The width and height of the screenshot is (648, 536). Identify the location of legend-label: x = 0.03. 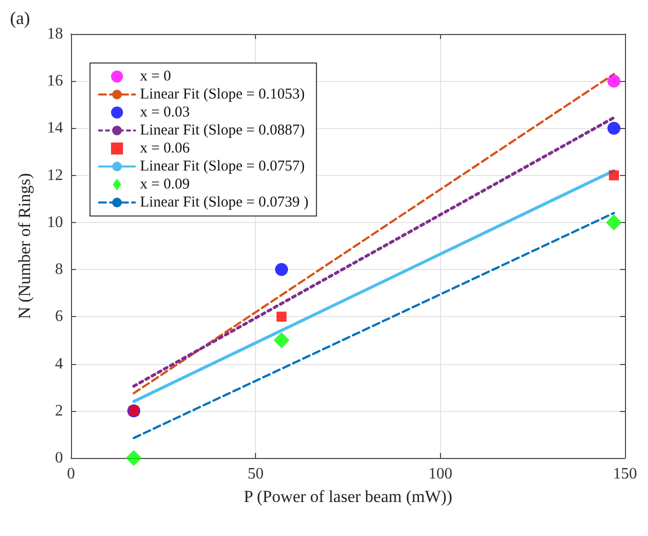
(165, 112).